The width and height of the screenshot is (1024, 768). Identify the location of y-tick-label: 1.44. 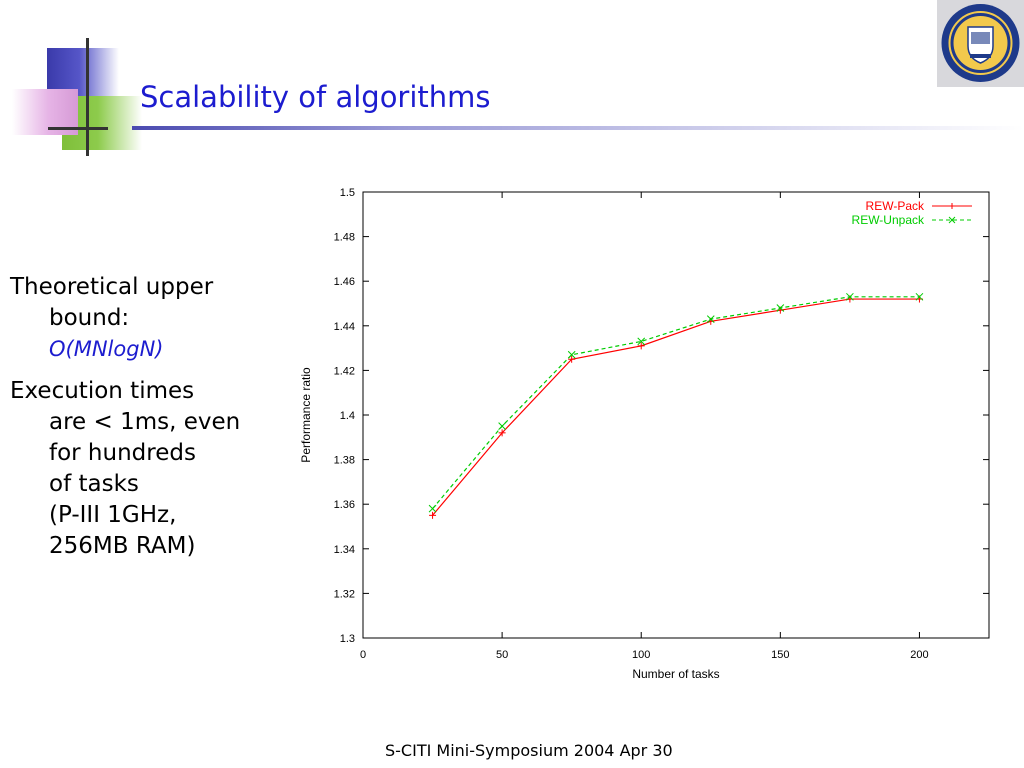
(344, 327).